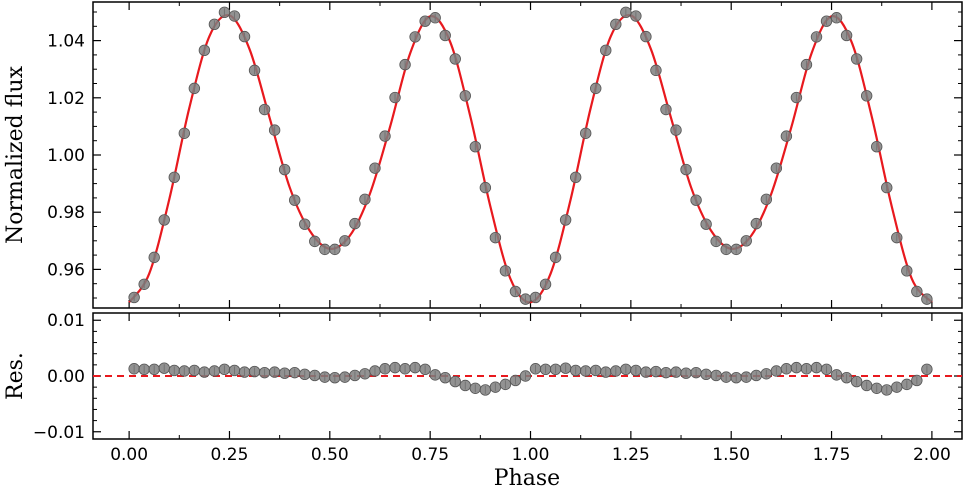 The image size is (965, 490). Describe the element at coordinates (66, 42) in the screenshot. I see `y-tick-label: 1.04` at that location.